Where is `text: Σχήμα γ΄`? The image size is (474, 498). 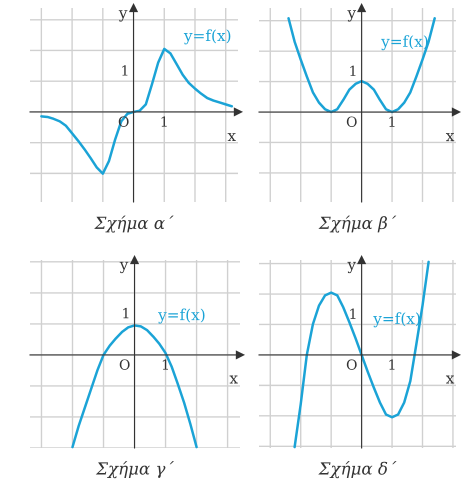
text: Σχήμα γ΄ is located at coordinates (135, 469).